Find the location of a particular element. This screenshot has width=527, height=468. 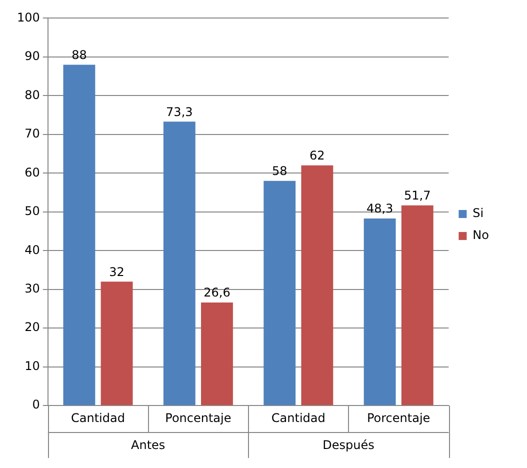

y-tick-label: 80 is located at coordinates (32, 95).